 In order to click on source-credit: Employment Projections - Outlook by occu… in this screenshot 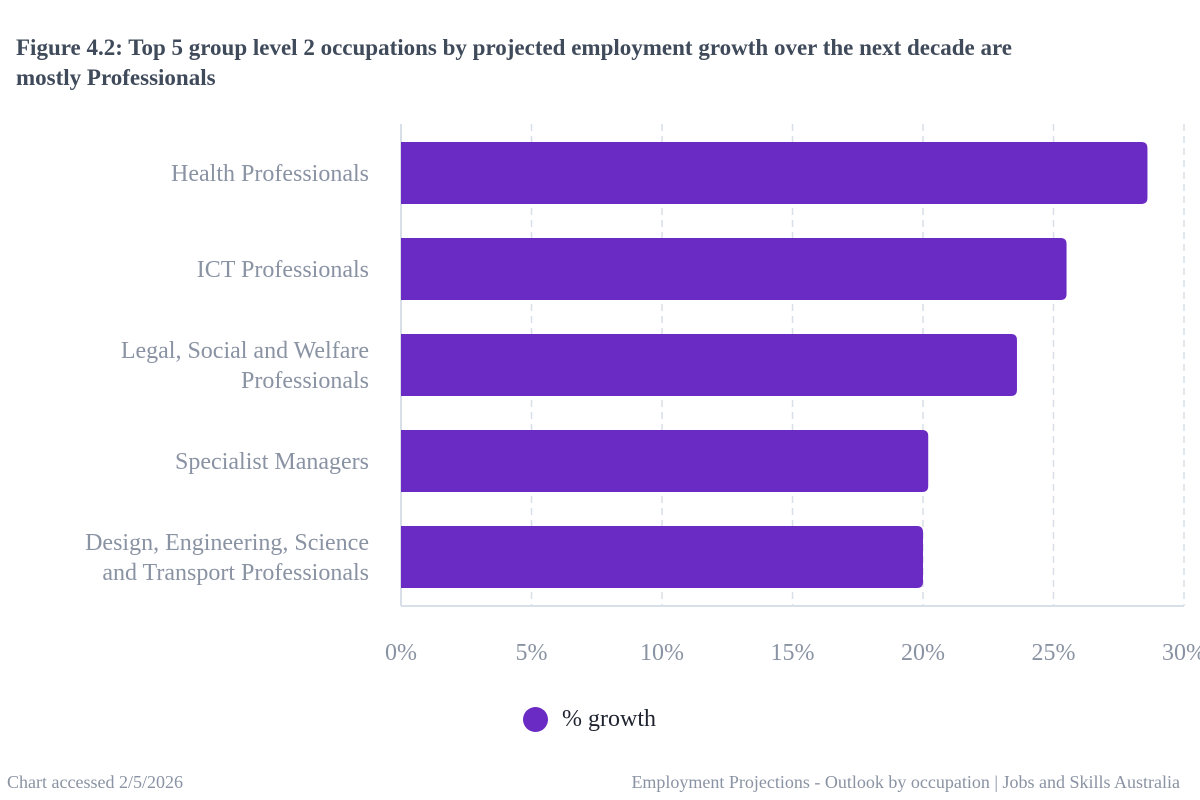, I will do `click(905, 782)`.